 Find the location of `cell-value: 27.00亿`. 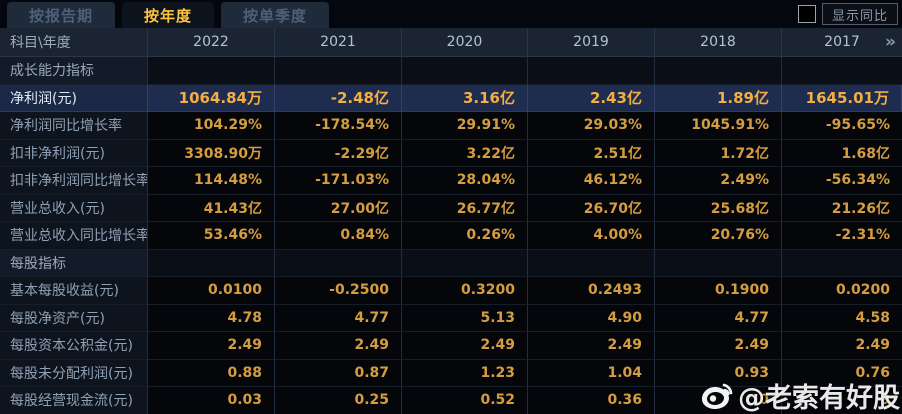

cell-value: 27.00亿 is located at coordinates (338, 208).